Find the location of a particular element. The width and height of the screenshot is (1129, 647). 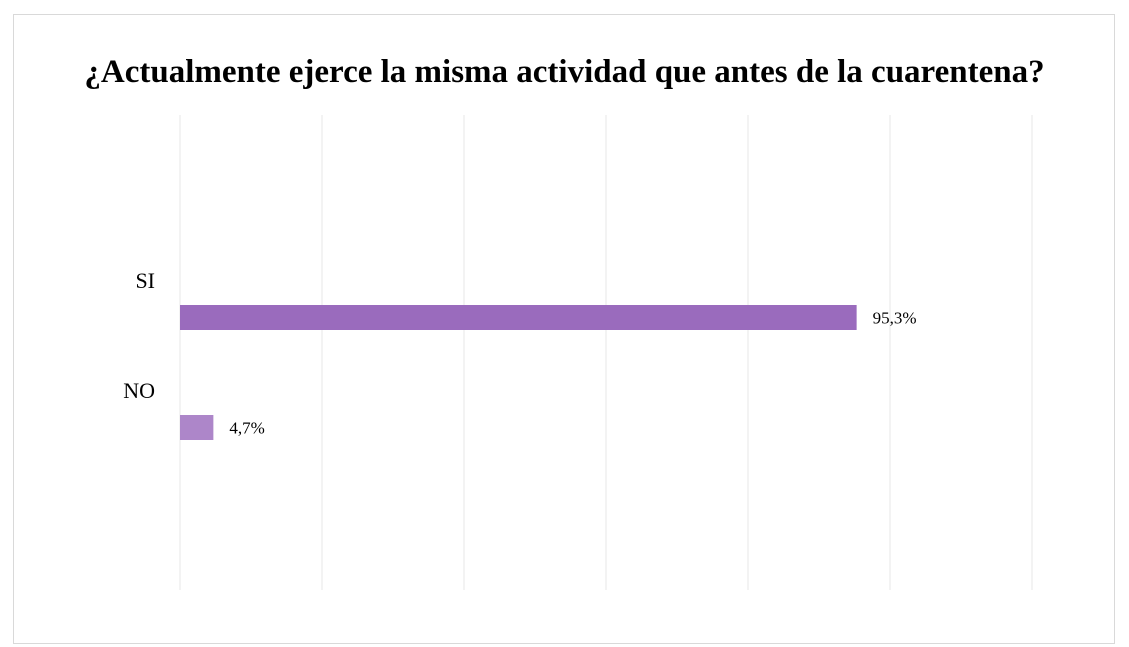

bar-si is located at coordinates (518, 317).